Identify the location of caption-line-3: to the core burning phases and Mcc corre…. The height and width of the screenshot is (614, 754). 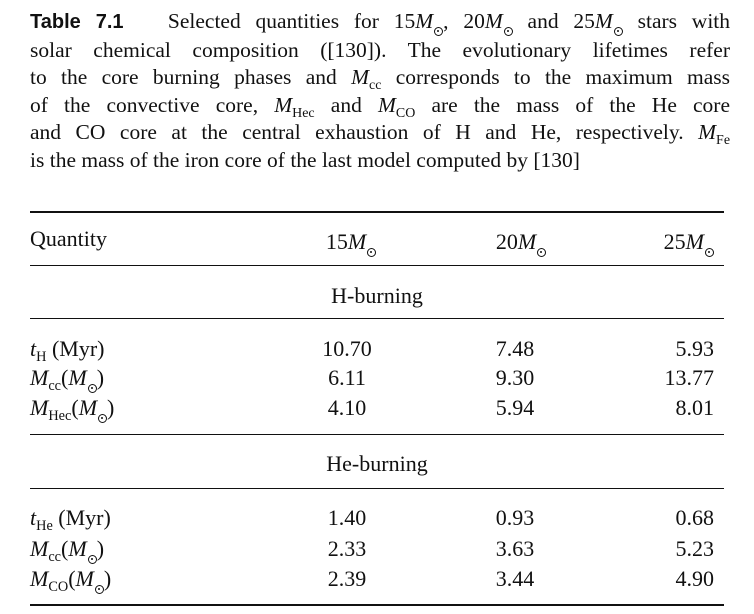
(380, 78).